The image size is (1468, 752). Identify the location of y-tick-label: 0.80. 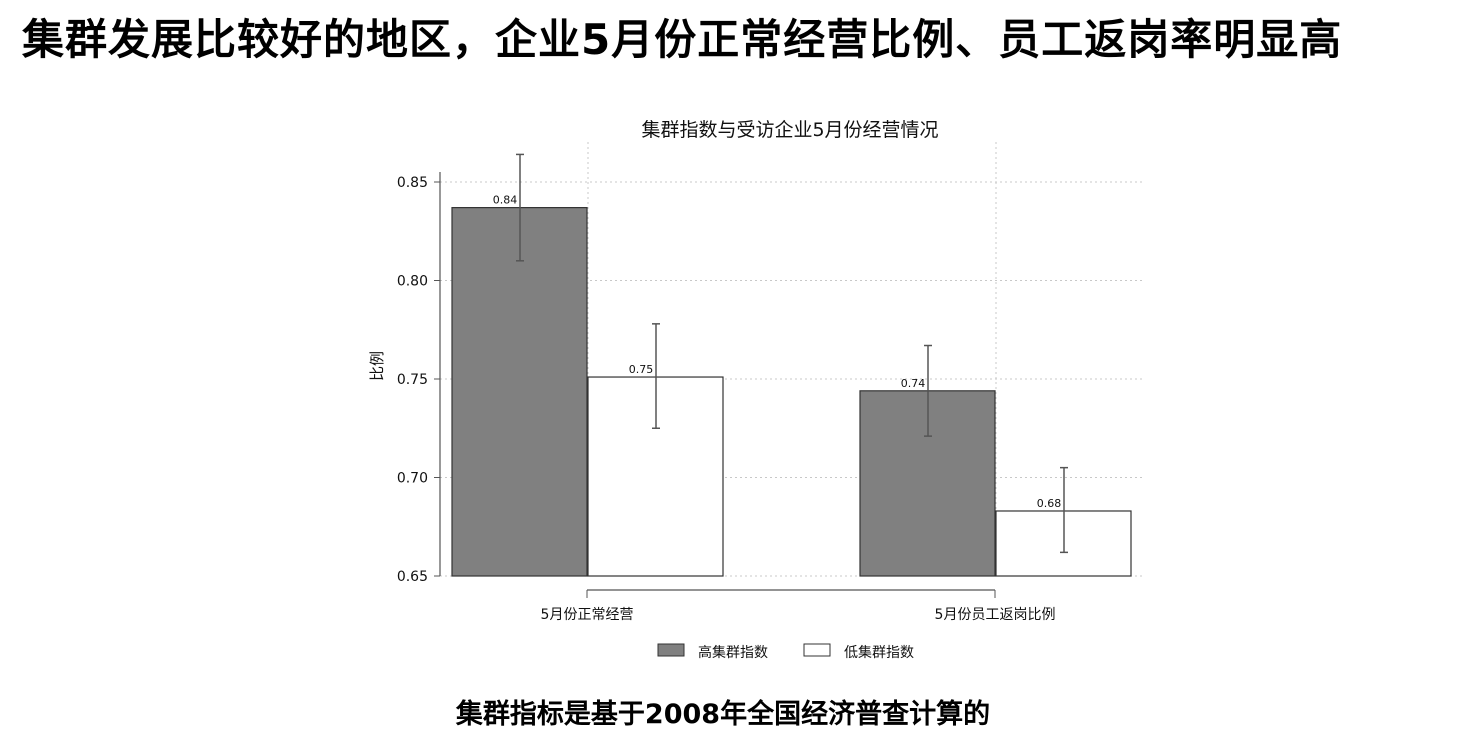
(412, 282).